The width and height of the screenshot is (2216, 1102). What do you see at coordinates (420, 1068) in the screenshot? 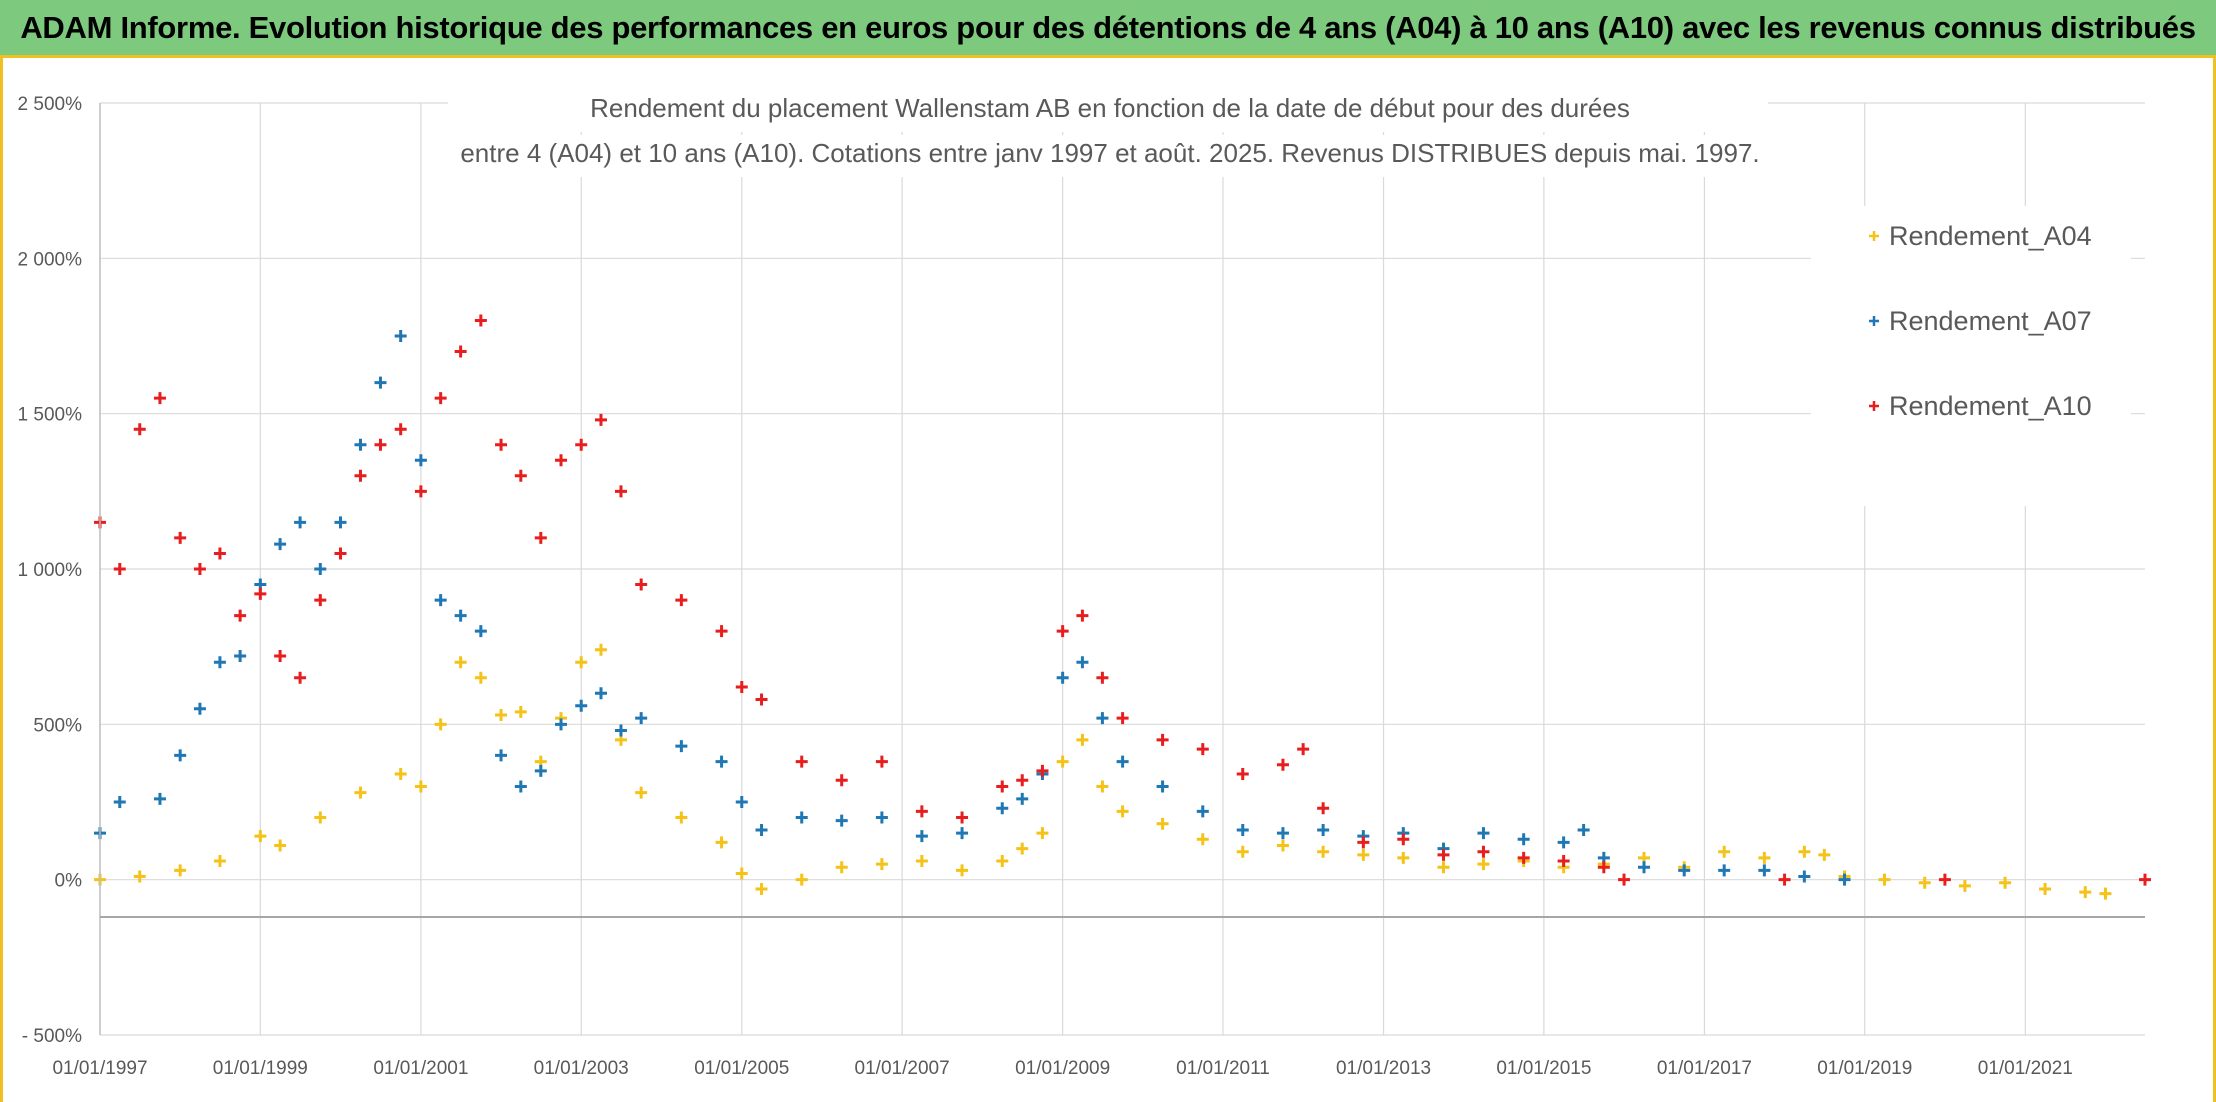
I see `x-tick-label: 01/01/2001` at bounding box center [420, 1068].